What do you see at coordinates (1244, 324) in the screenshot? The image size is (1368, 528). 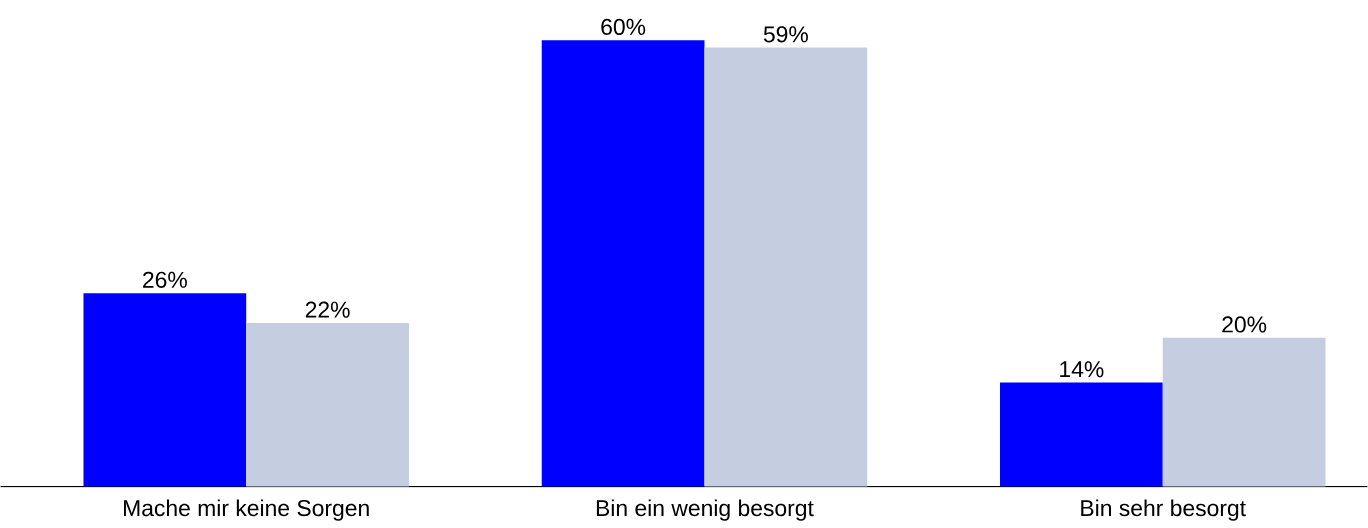 I see `data-label: 20%` at bounding box center [1244, 324].